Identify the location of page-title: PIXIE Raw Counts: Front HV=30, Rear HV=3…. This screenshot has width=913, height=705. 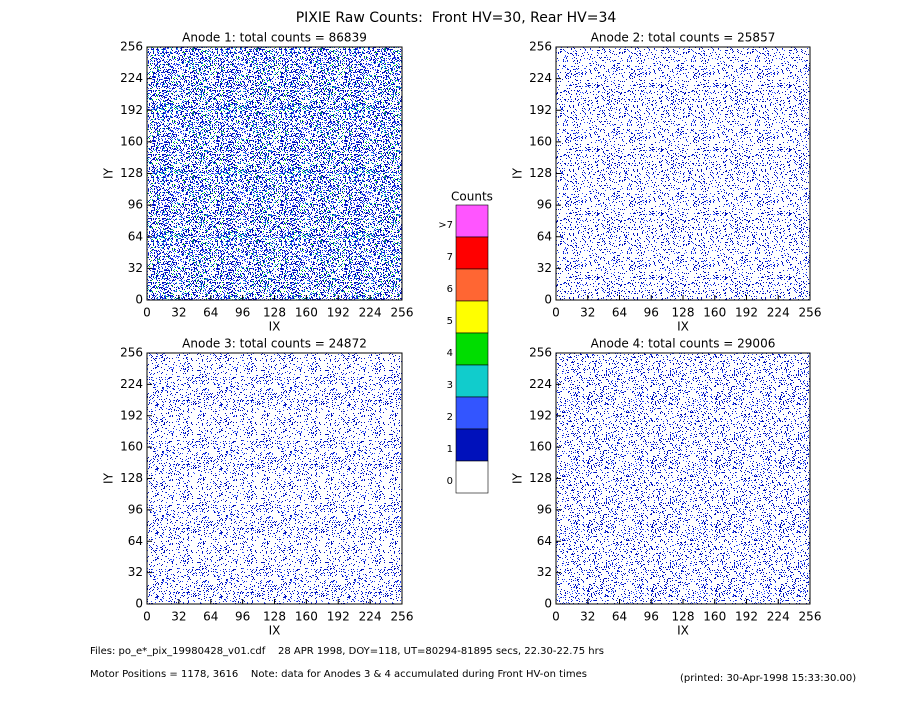
(456, 18).